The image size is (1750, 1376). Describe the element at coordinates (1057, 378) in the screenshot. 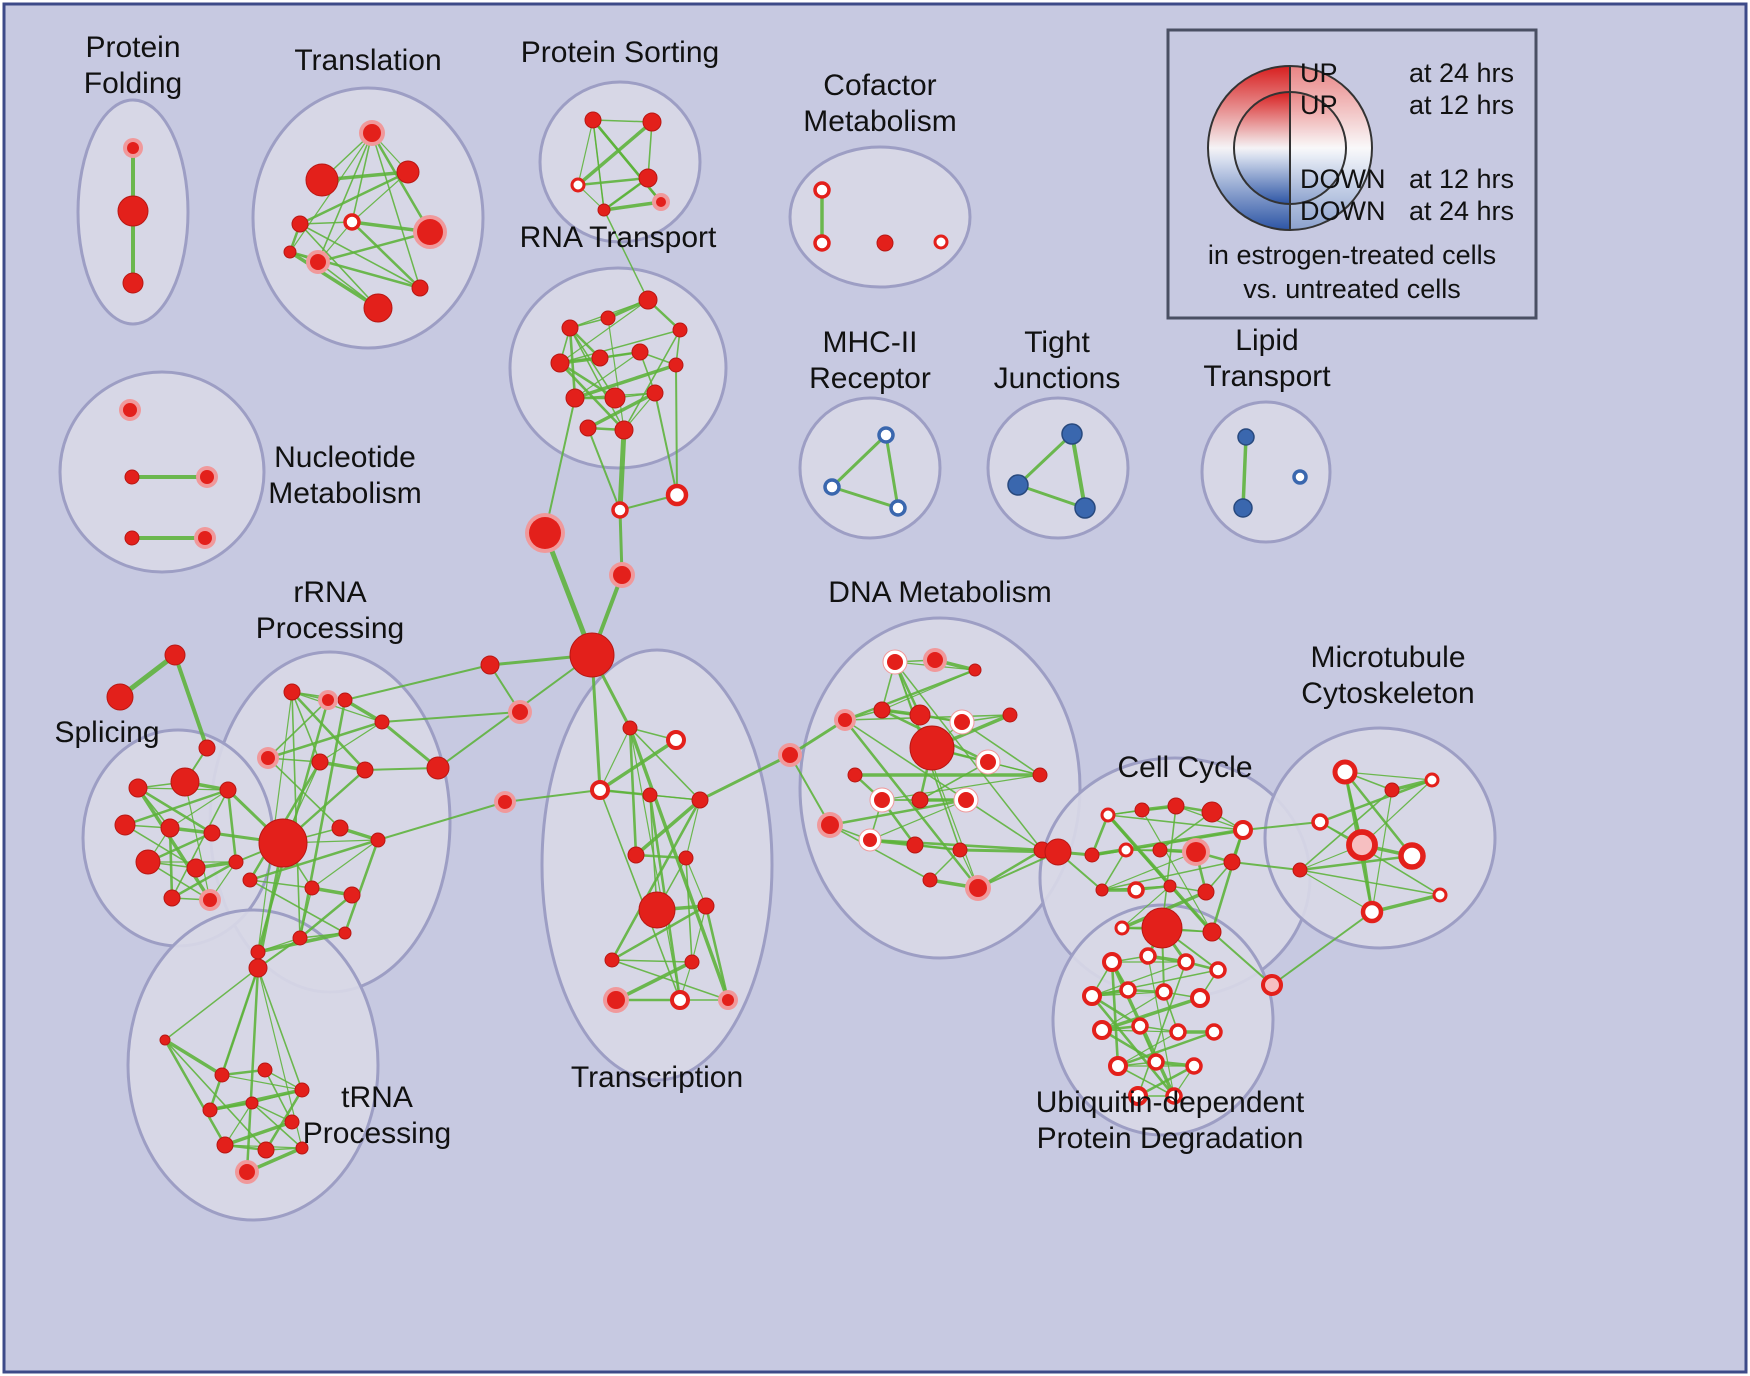

I see `cluster-label-tight-junctions: Junctions` at that location.